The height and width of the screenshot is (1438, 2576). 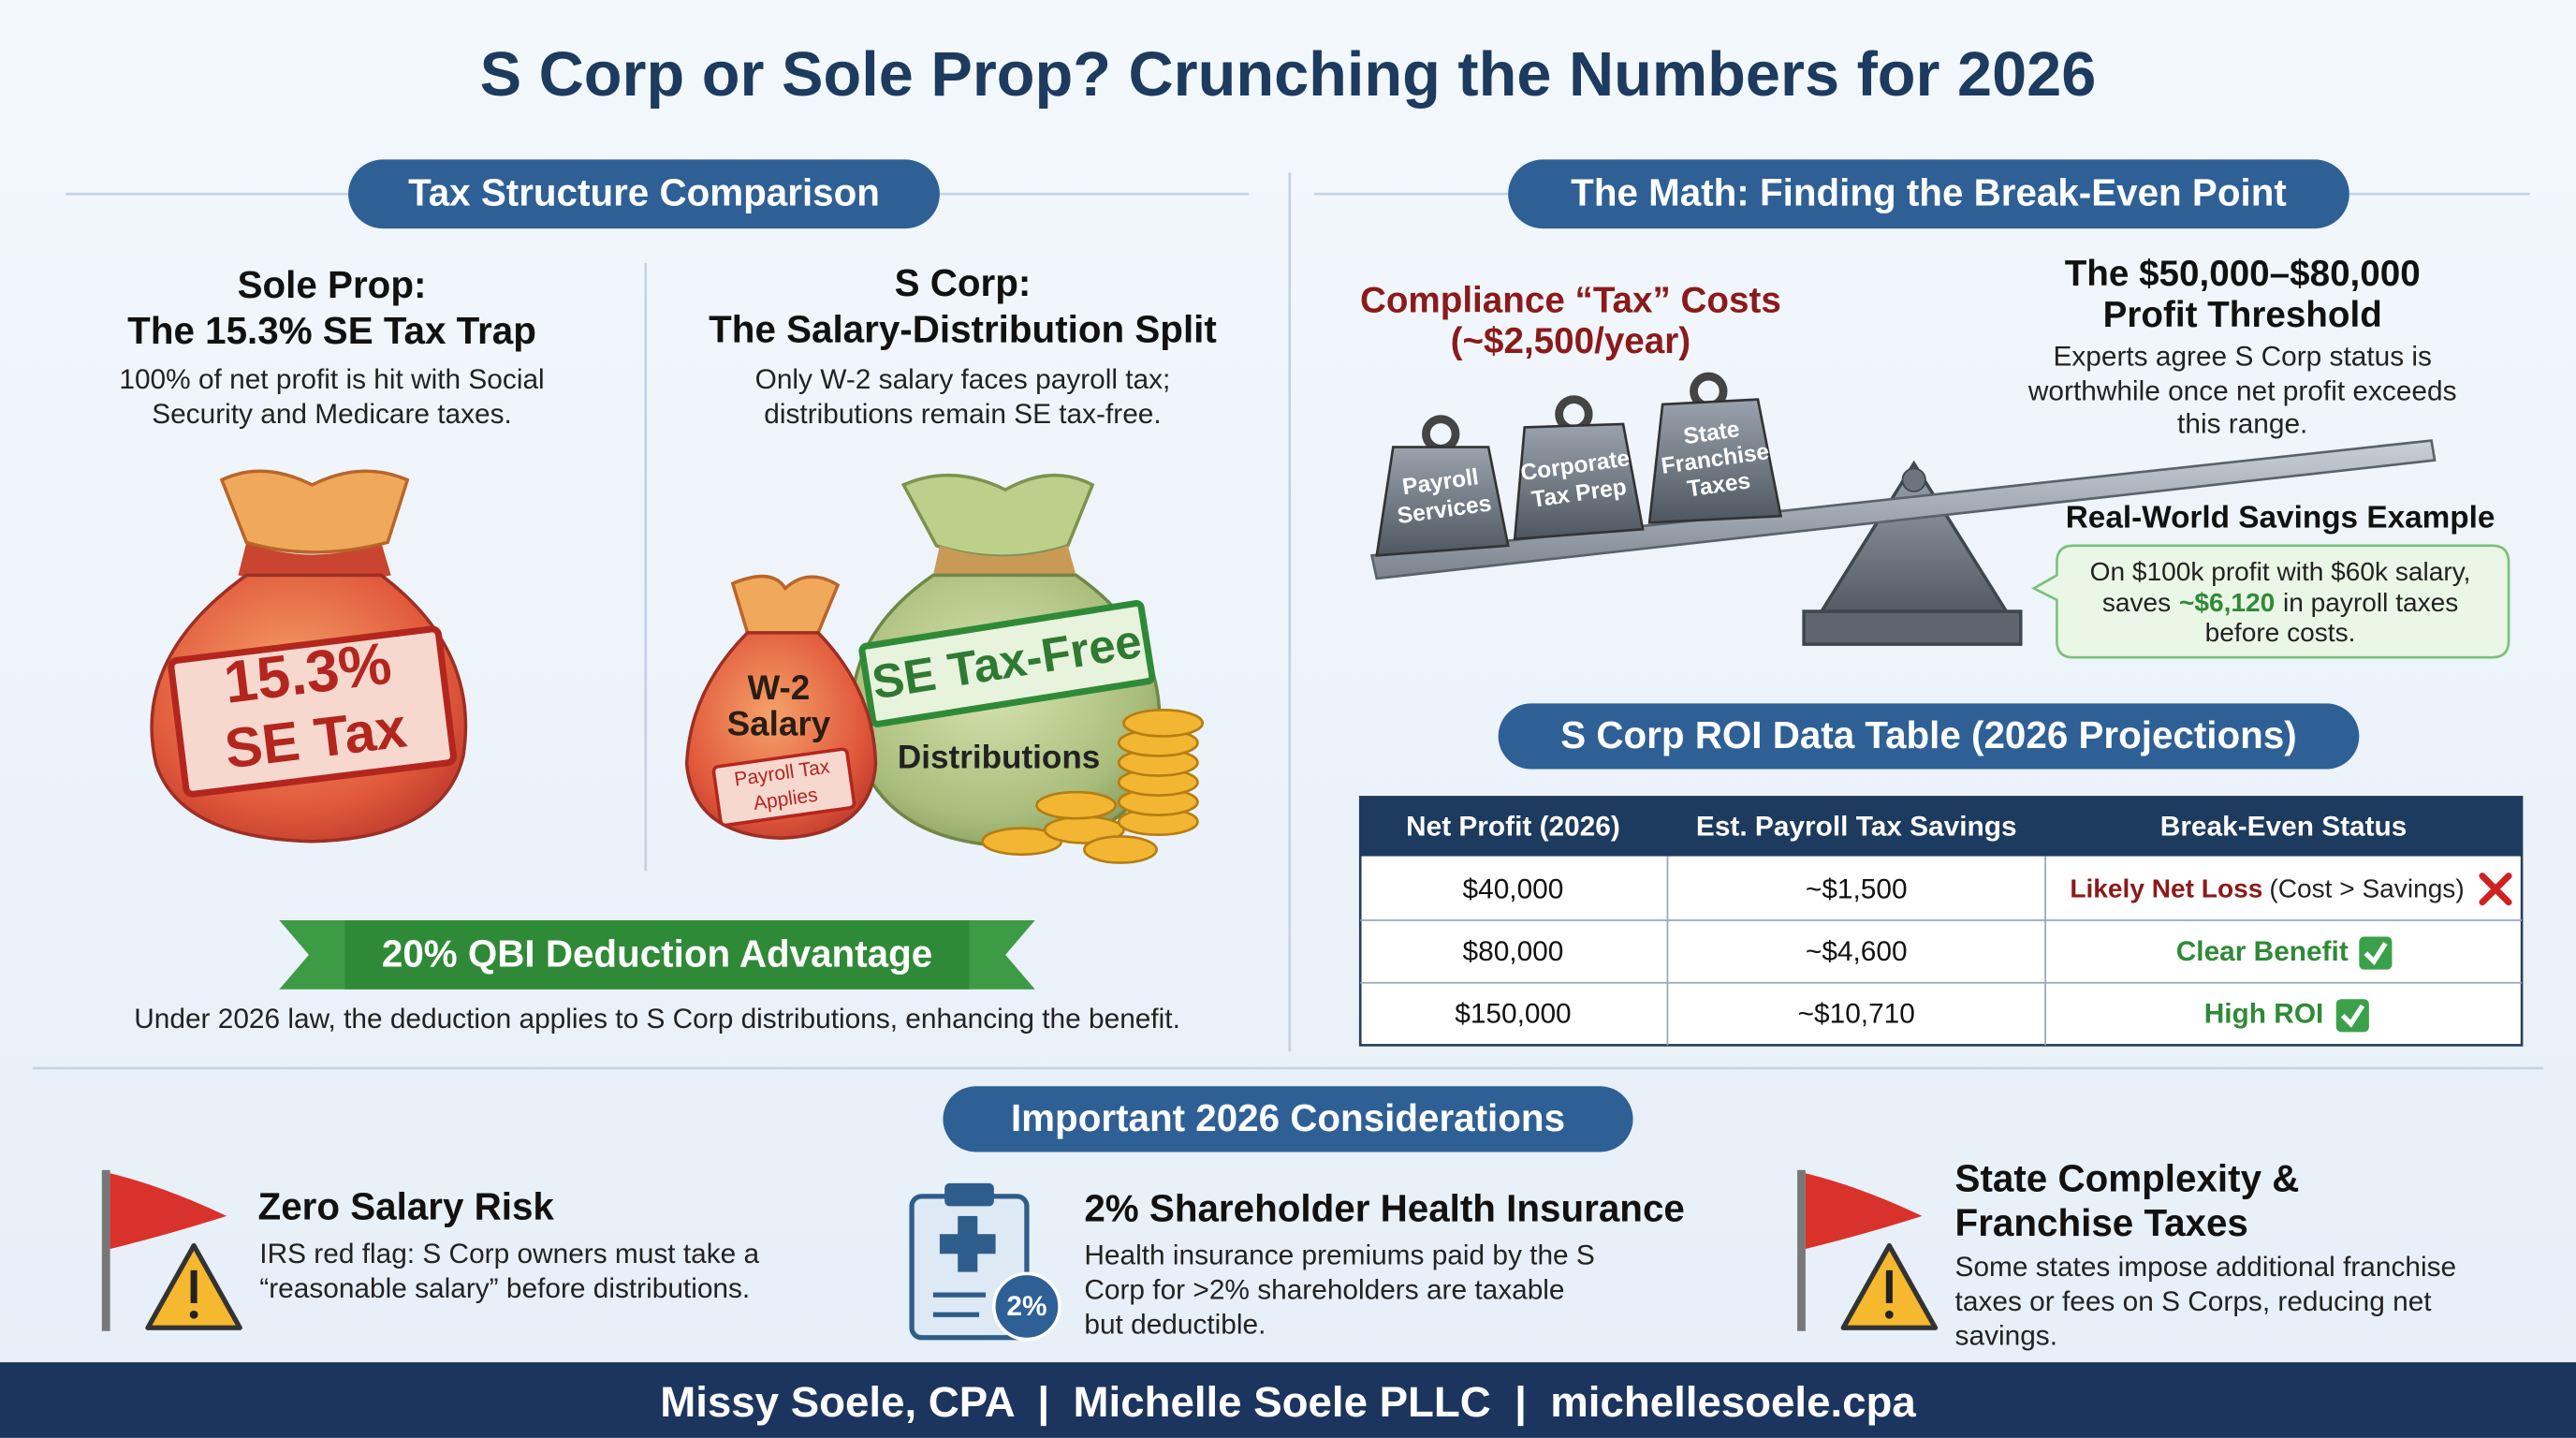 What do you see at coordinates (1856, 827) in the screenshot?
I see `table-header: Est. Payroll Tax Savings` at bounding box center [1856, 827].